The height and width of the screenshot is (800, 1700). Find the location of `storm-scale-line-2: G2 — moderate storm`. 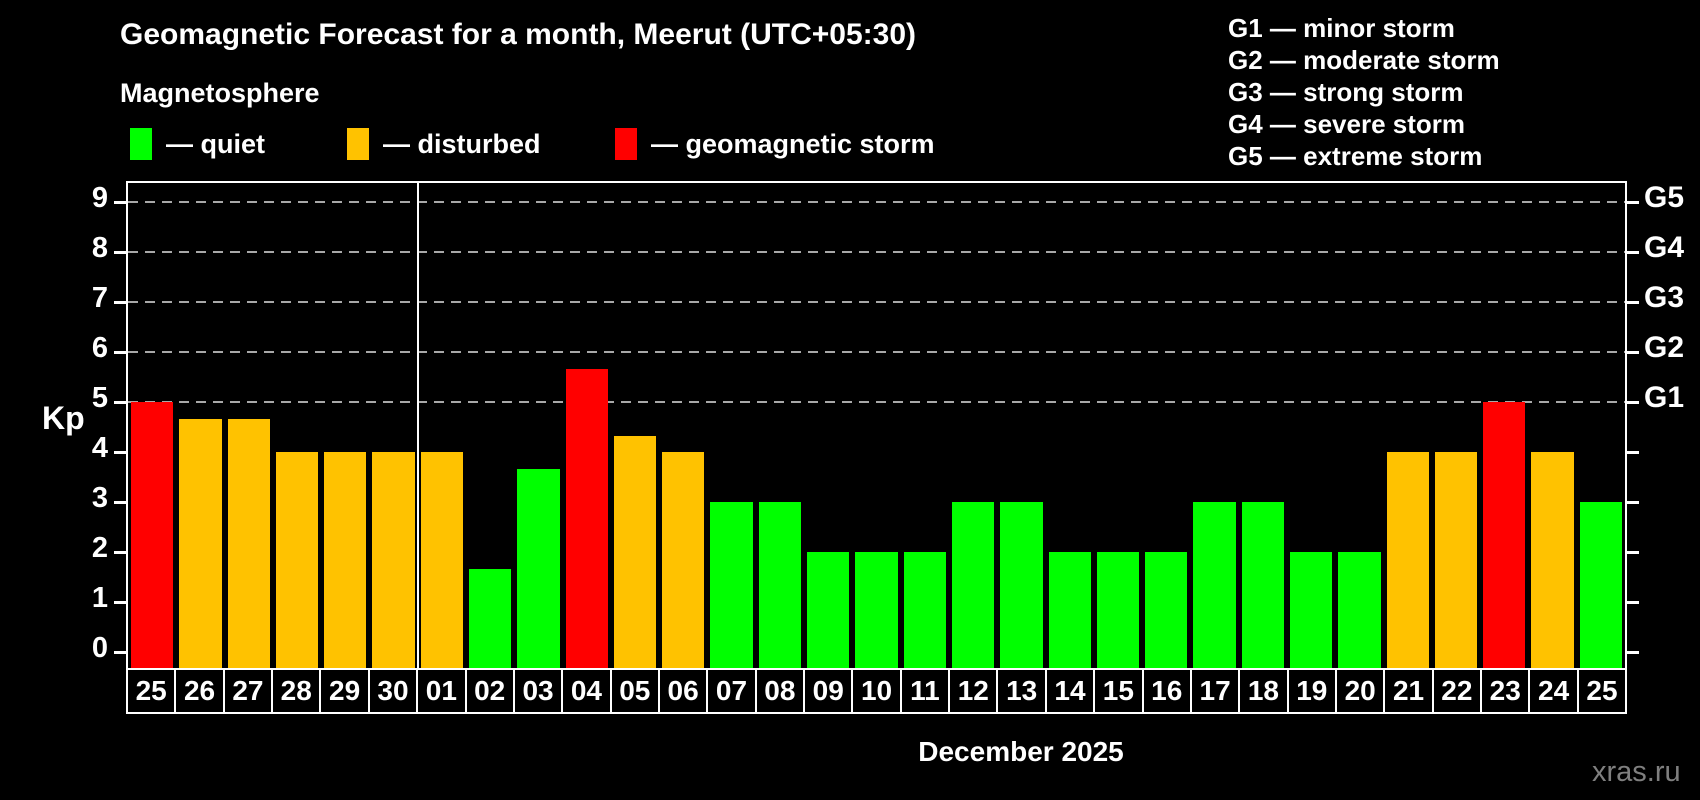

storm-scale-line-2: G2 — moderate storm is located at coordinates (1364, 60).